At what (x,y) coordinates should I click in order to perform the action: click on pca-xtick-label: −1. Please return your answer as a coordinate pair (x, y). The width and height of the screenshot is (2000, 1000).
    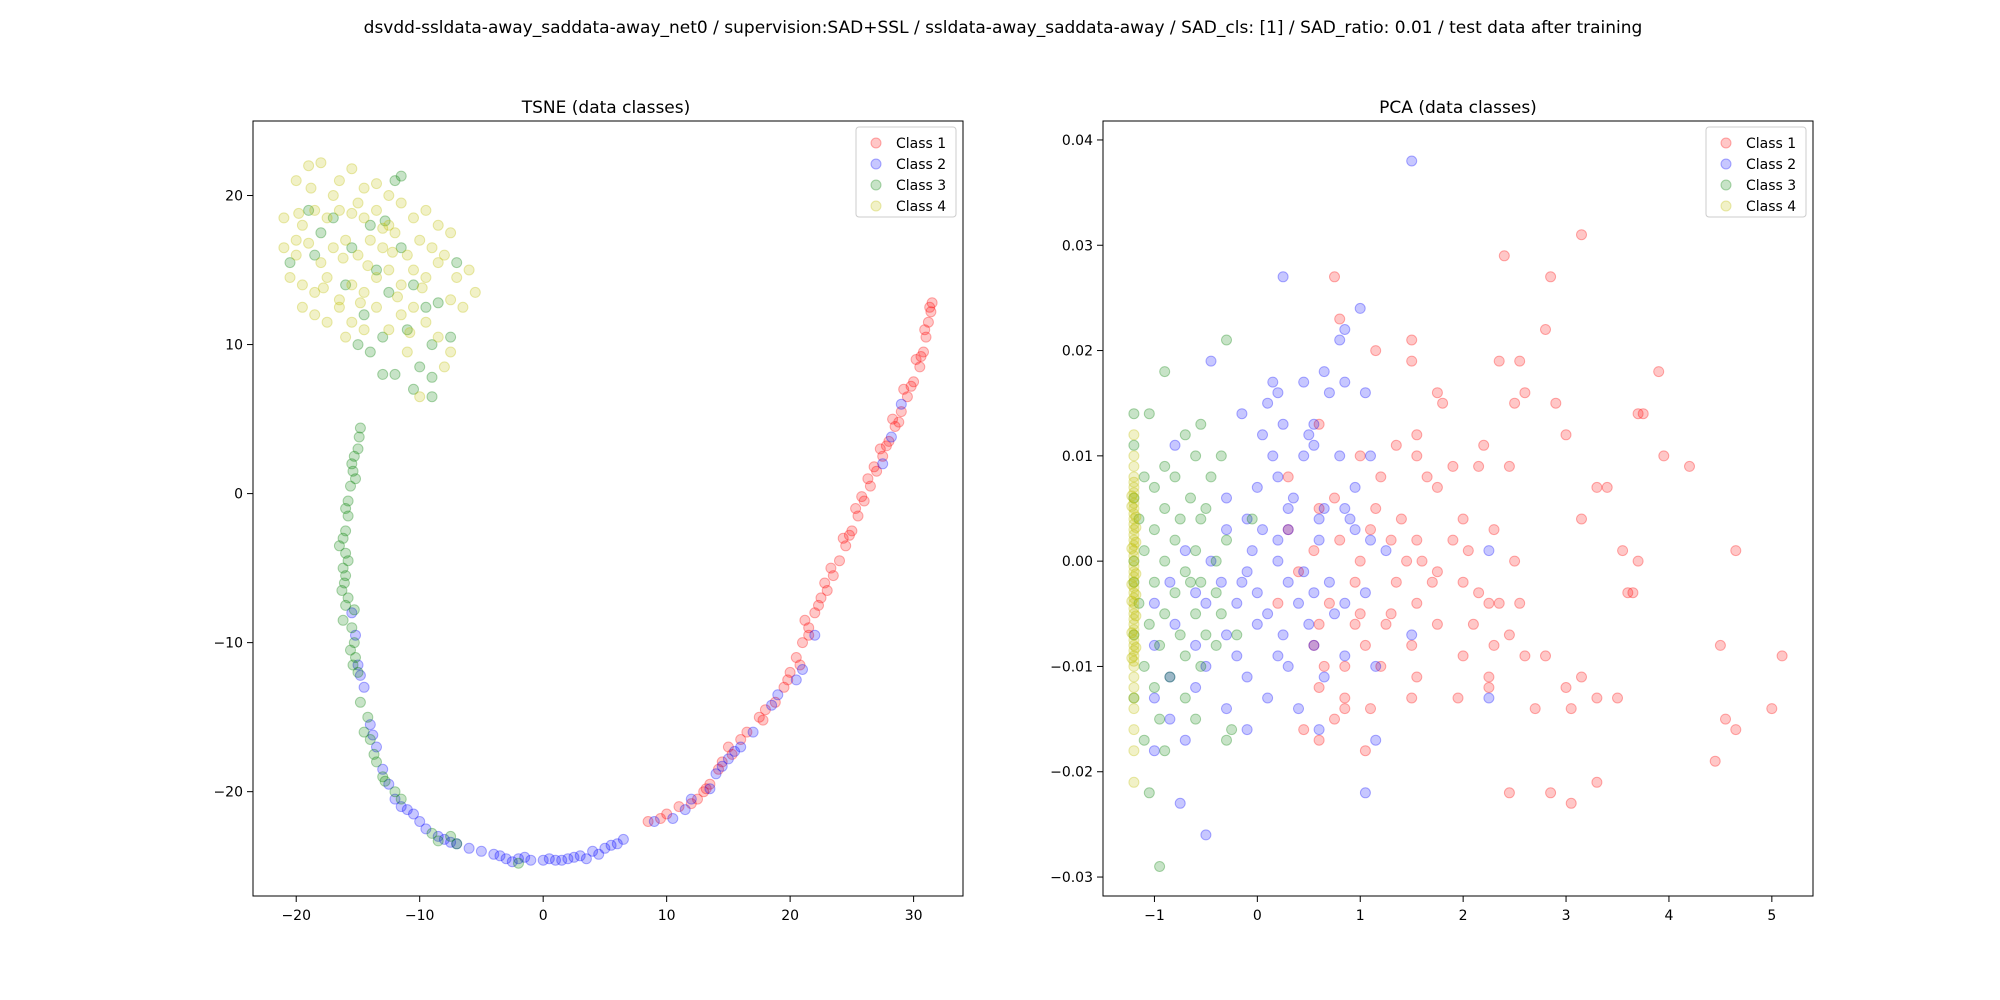
    Looking at the image, I should click on (1154, 916).